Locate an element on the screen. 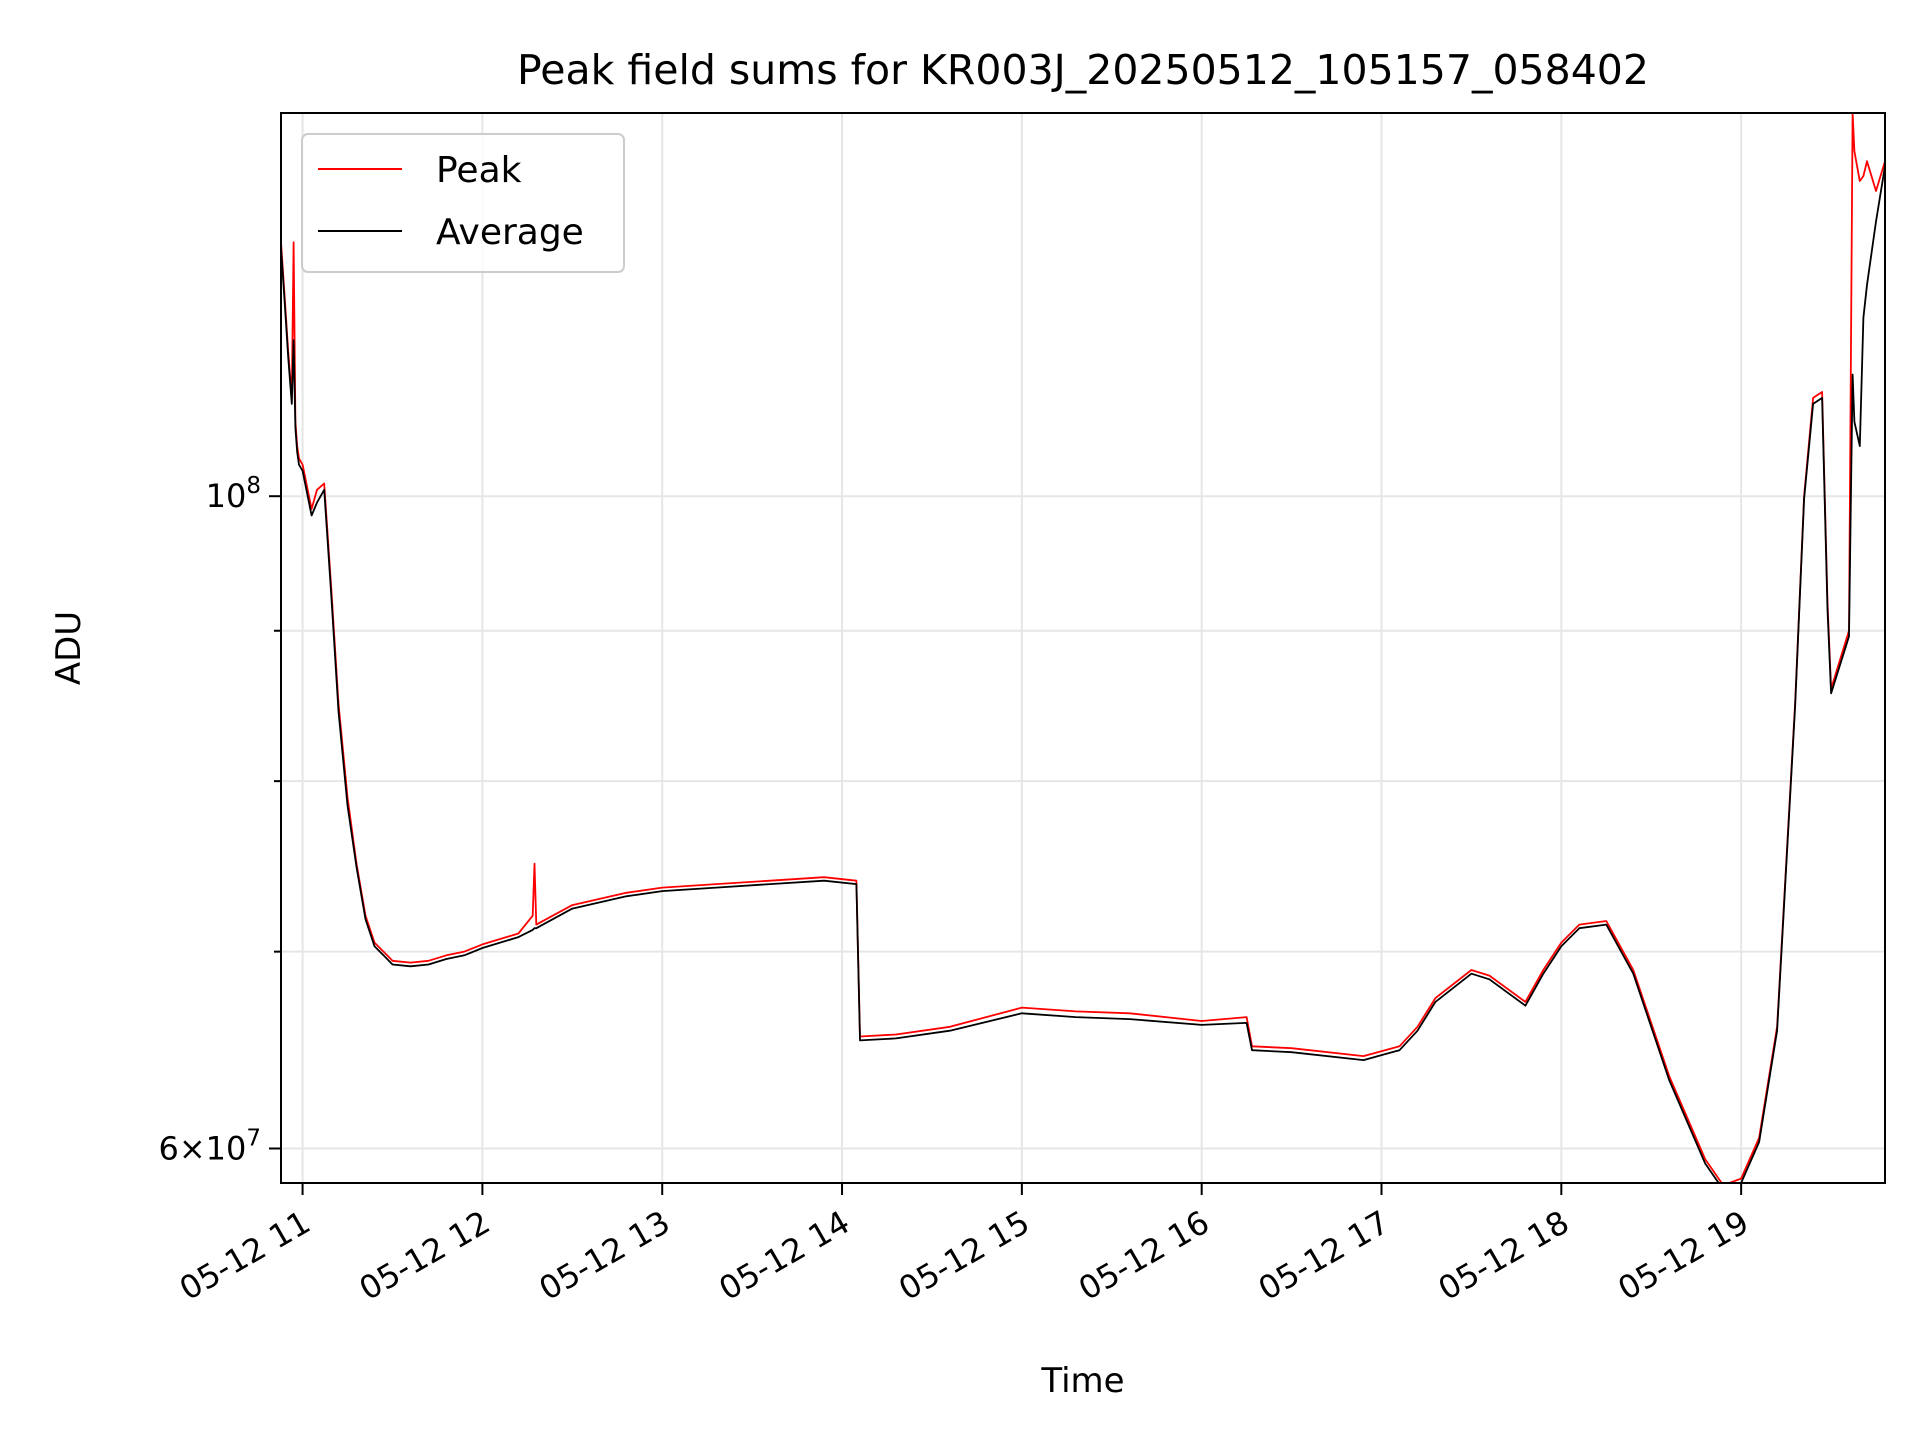  y-axis-label: ADU is located at coordinates (69, 648).